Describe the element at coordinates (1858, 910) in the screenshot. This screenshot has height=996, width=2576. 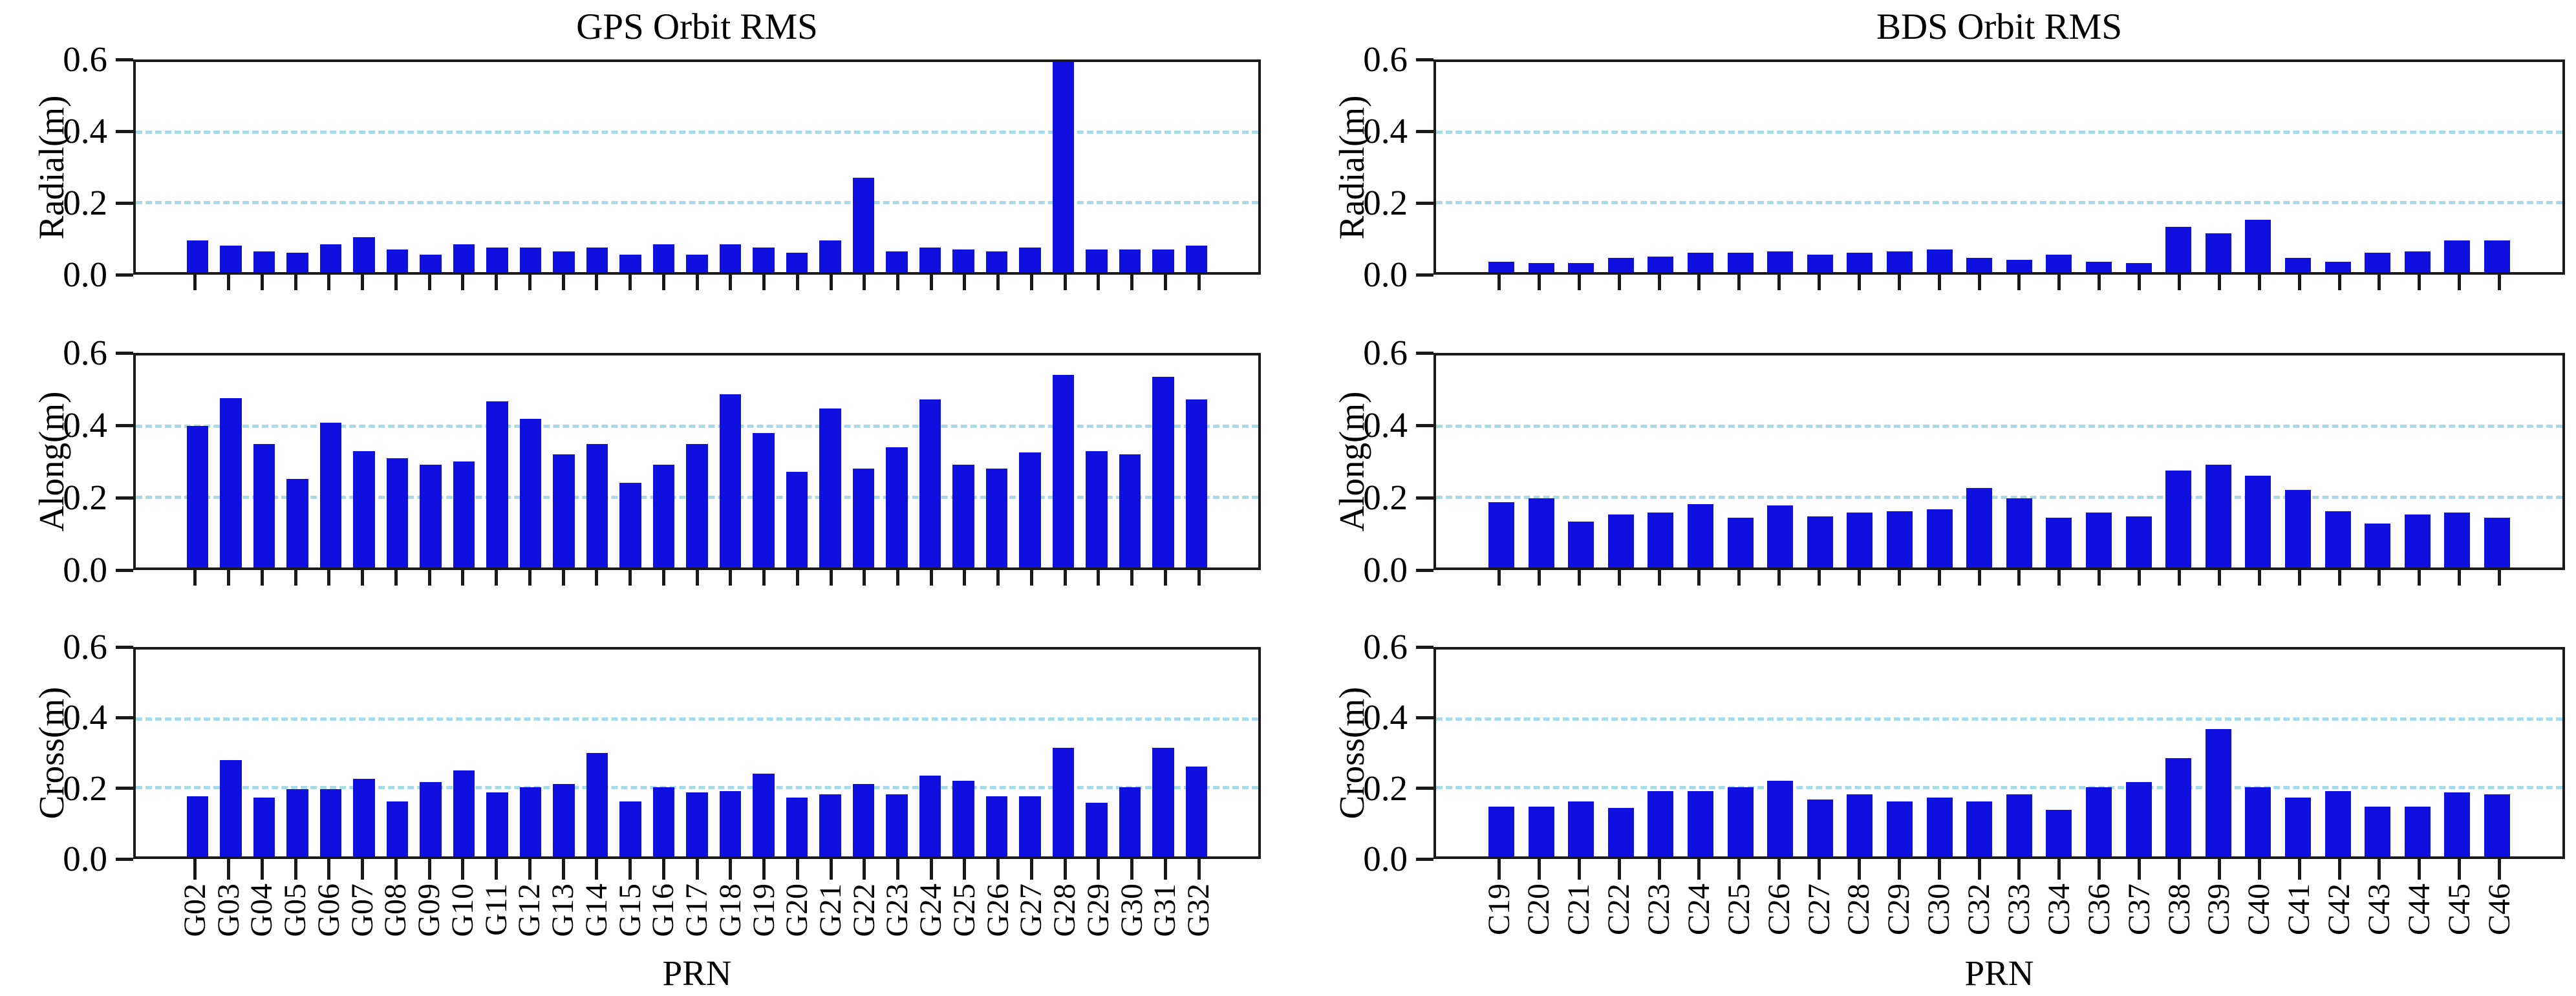
I see `x-tick-label-c28: C28` at that location.